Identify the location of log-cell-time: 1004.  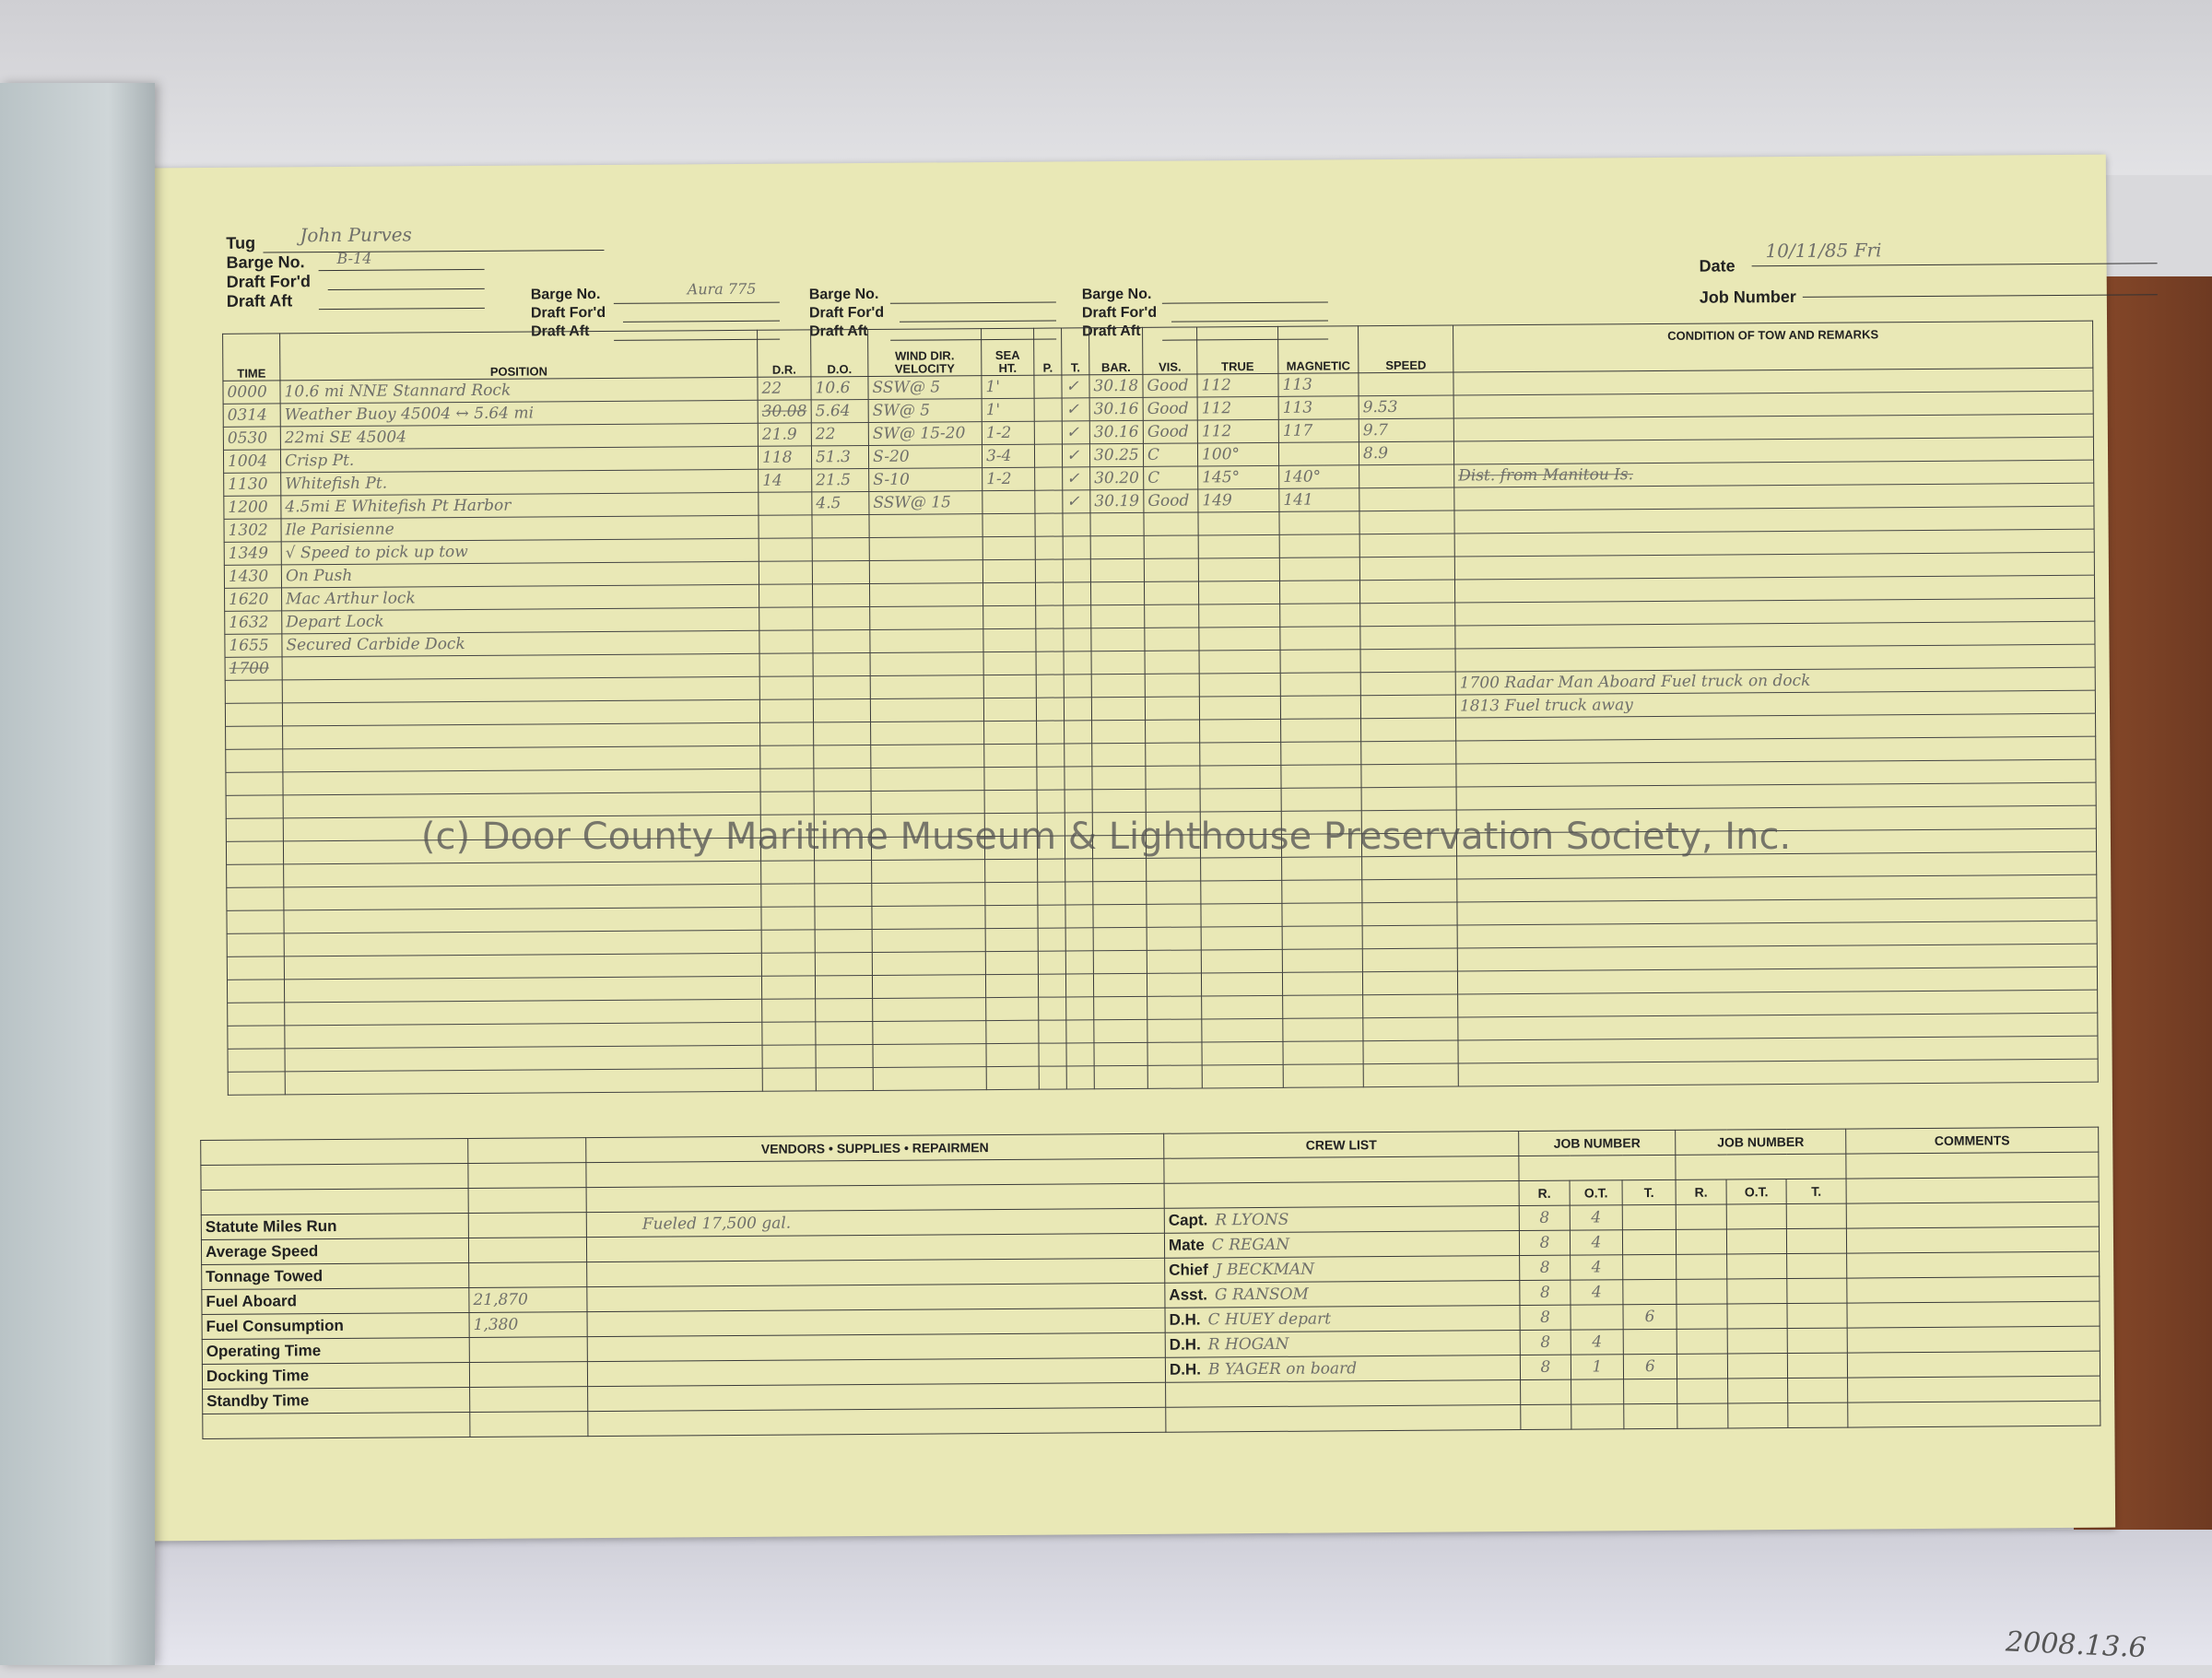
(252, 461).